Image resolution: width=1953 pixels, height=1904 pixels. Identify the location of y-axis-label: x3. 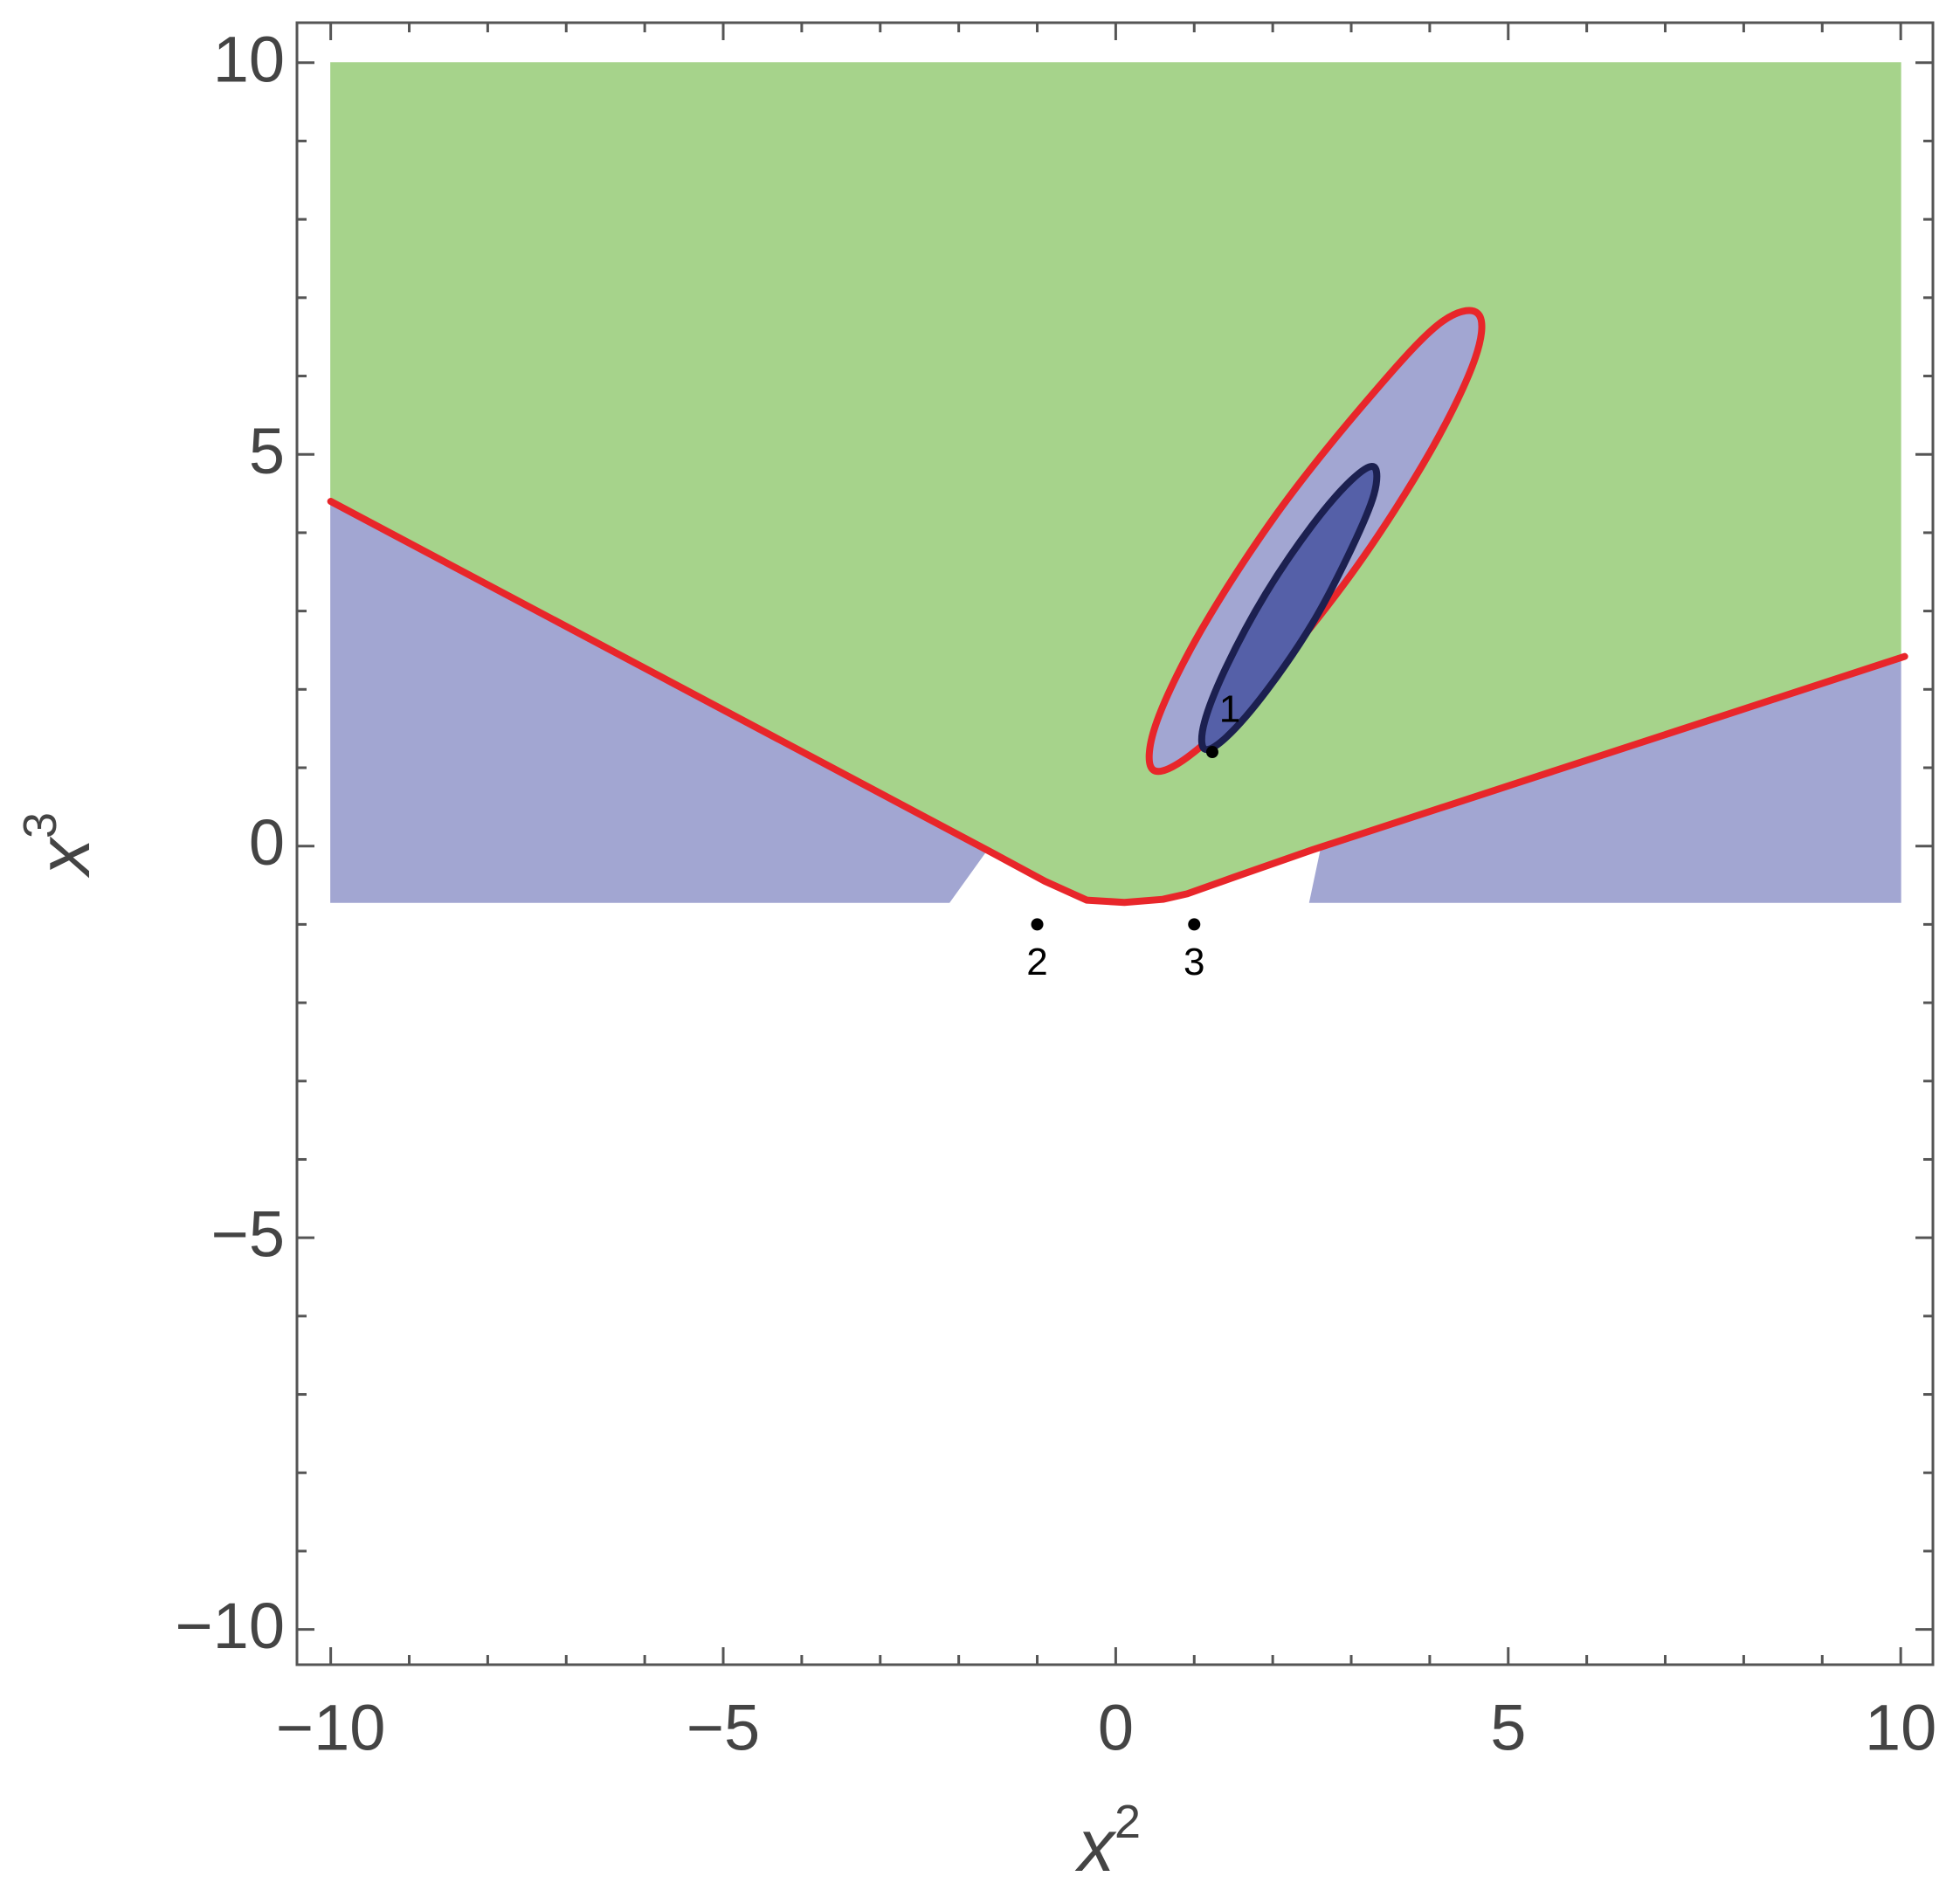
(60, 845).